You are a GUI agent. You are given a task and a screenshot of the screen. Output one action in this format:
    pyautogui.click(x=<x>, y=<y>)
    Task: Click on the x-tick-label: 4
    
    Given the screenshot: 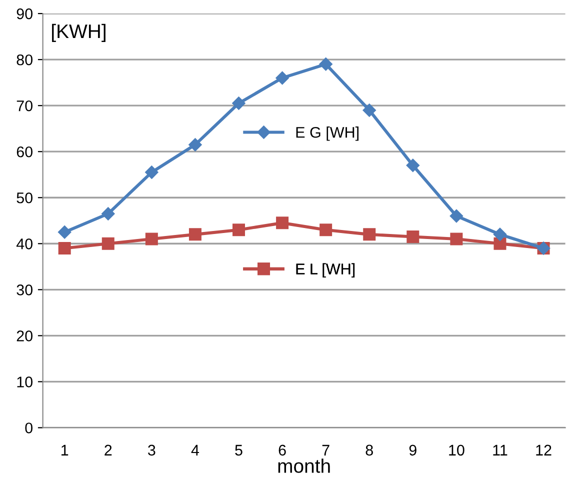 What is the action you would take?
    pyautogui.click(x=195, y=450)
    